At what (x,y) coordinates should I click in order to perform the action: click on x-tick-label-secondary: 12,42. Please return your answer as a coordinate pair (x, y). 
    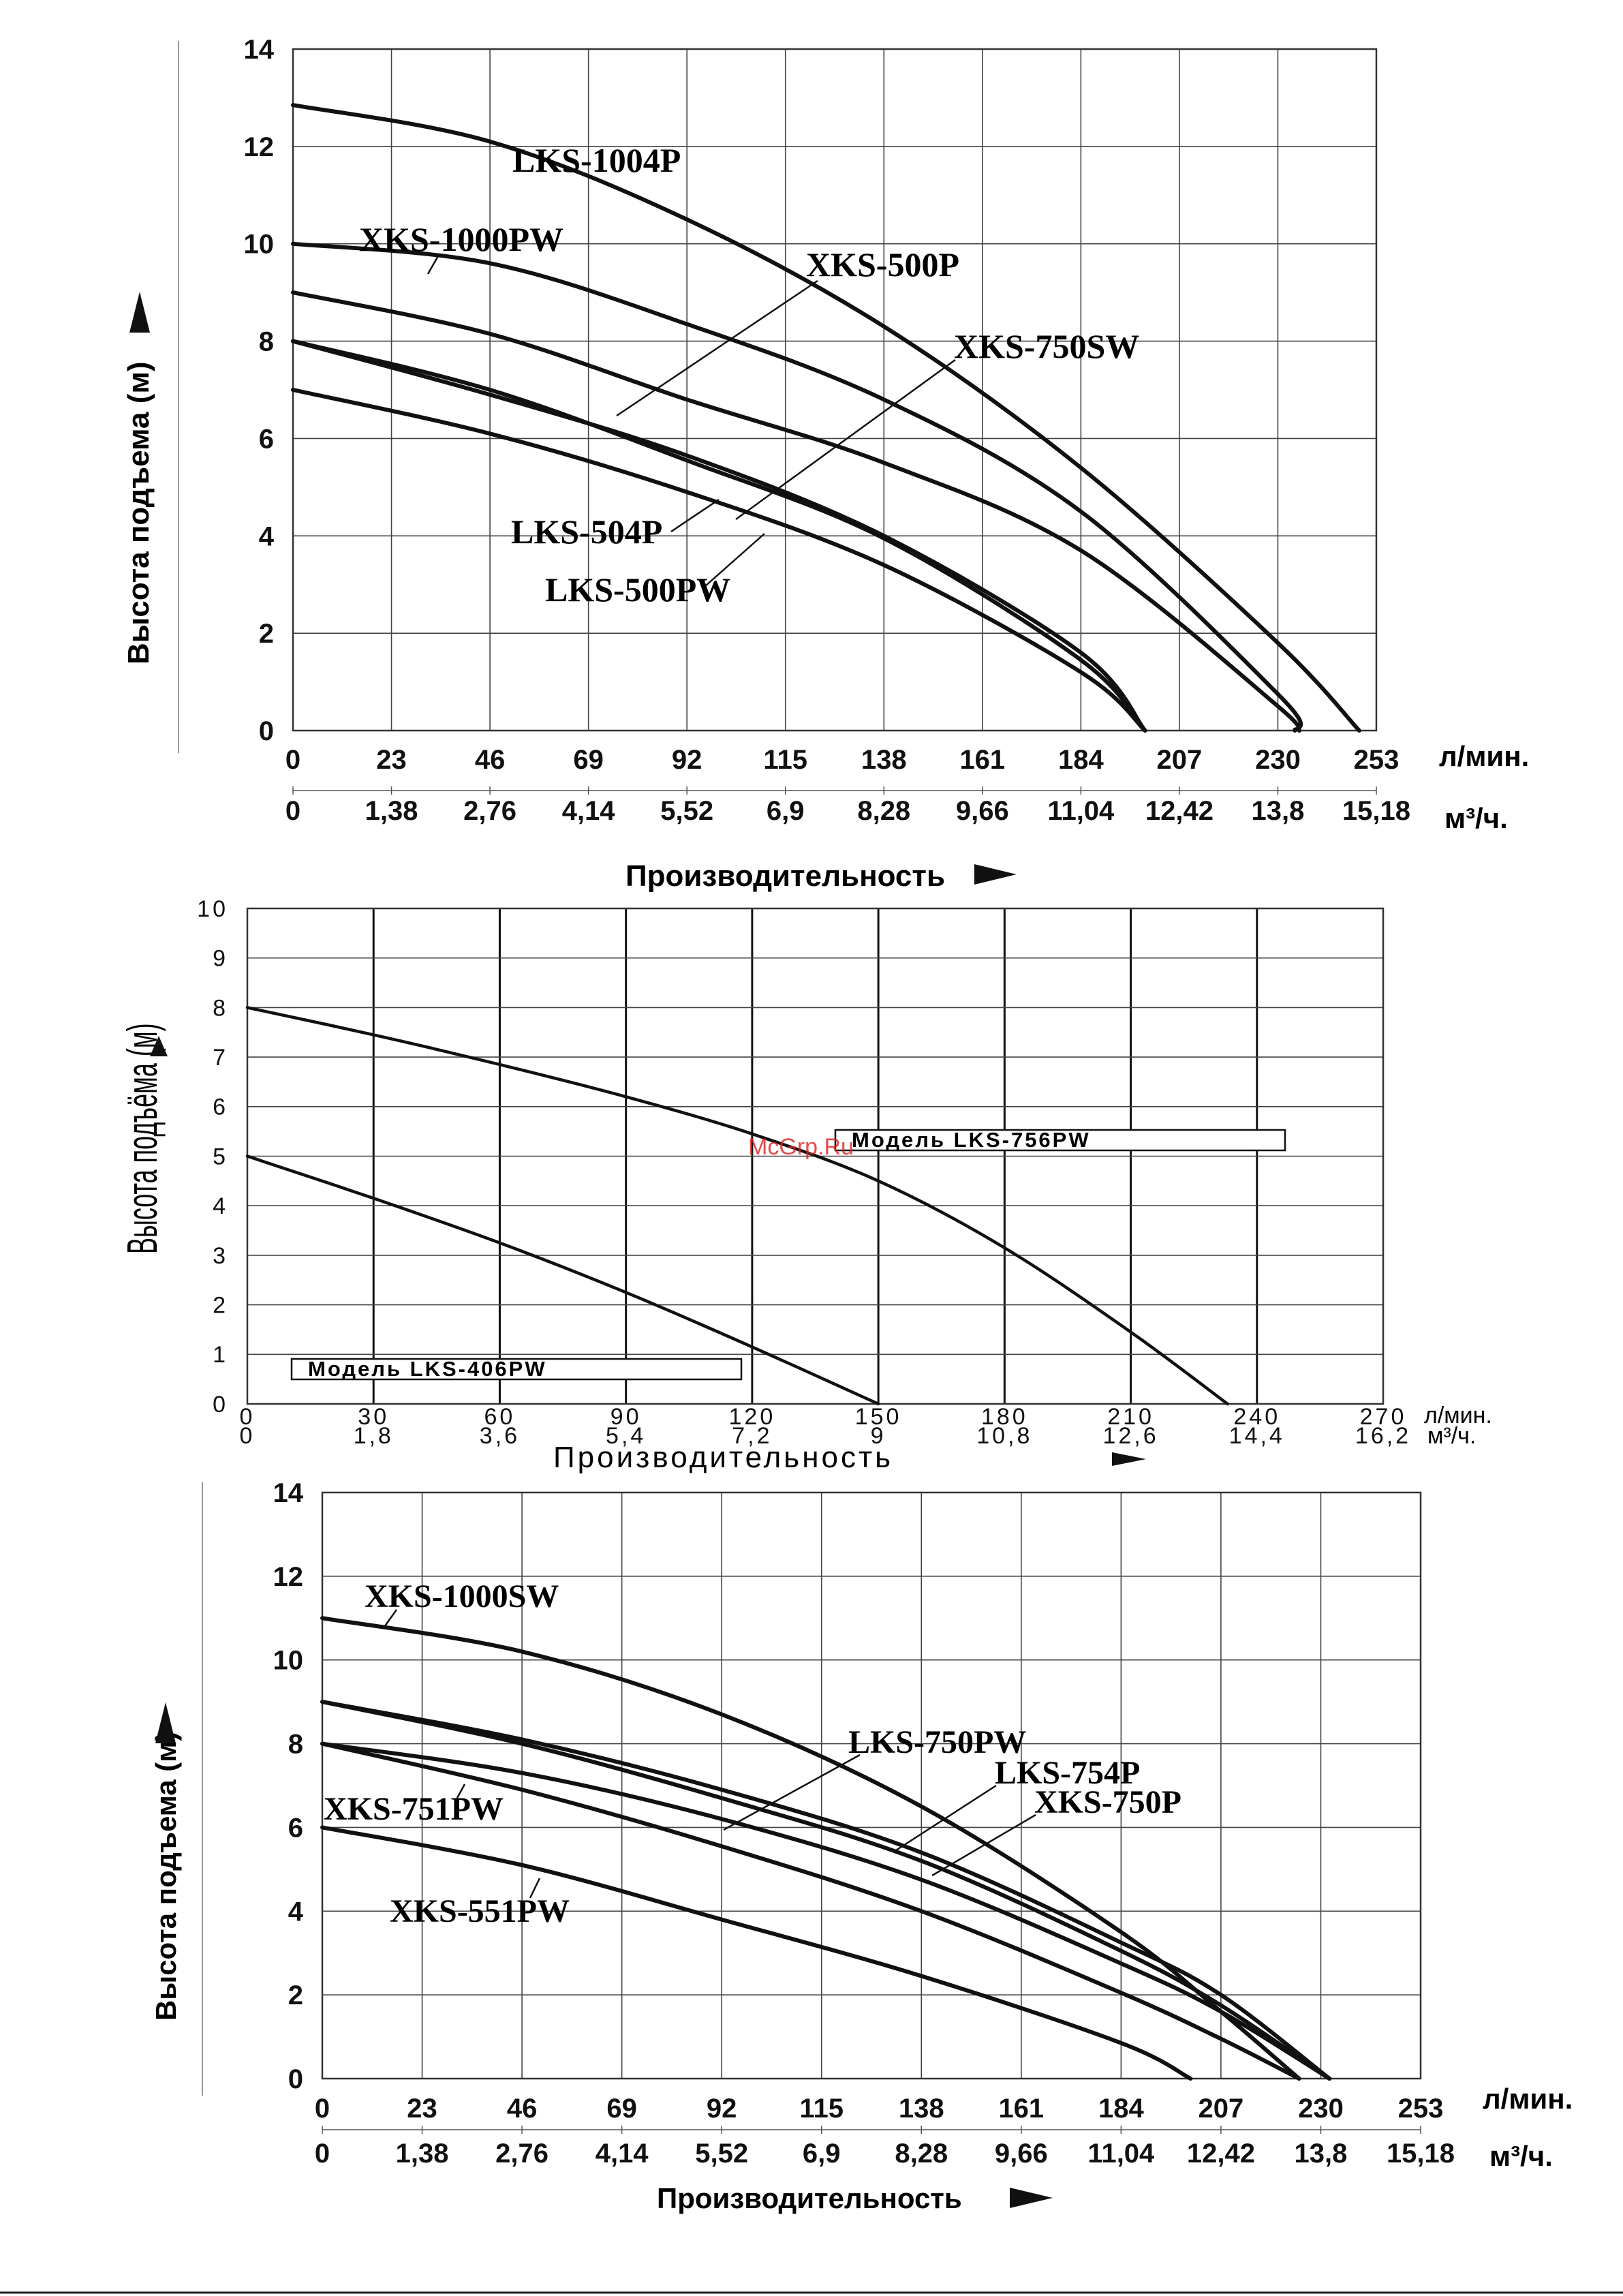
    Looking at the image, I should click on (1221, 2154).